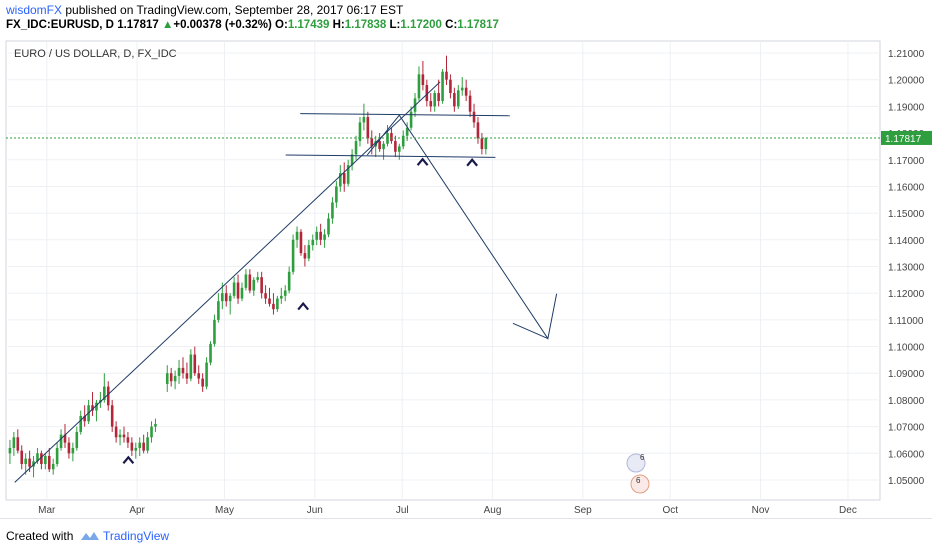 The width and height of the screenshot is (932, 551). What do you see at coordinates (903, 139) in the screenshot?
I see `last-price-tag-label: 1.17817` at bounding box center [903, 139].